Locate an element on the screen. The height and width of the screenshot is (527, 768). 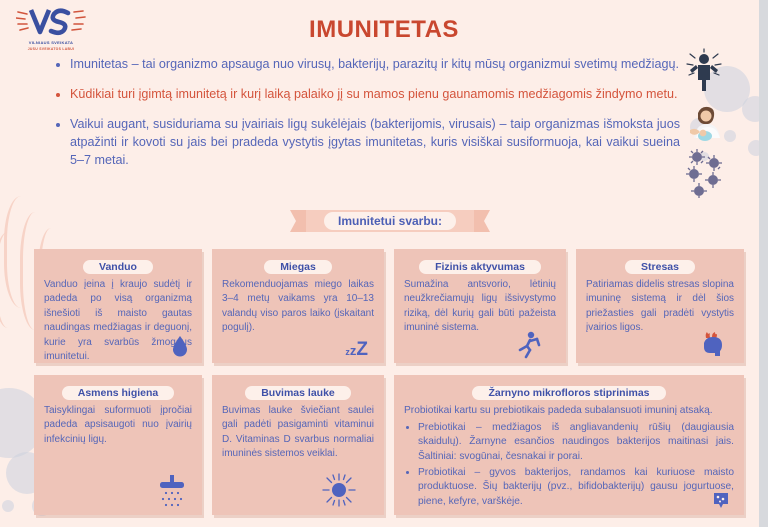
card-title-wrap: Buvimas lauke is located at coordinates (298, 392).